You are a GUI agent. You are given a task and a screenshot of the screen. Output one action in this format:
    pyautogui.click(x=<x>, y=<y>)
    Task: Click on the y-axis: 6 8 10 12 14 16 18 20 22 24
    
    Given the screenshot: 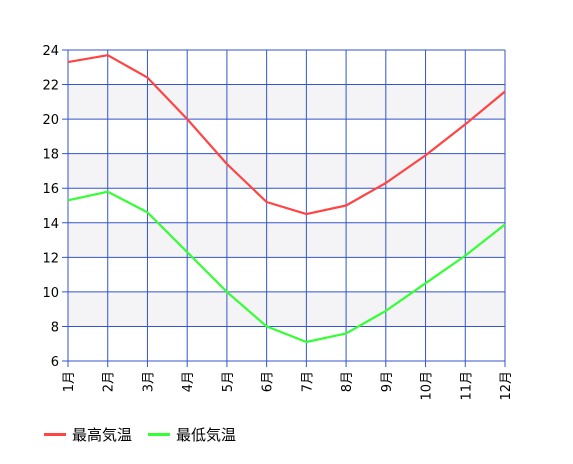 What is the action you would take?
    pyautogui.click(x=50, y=207)
    